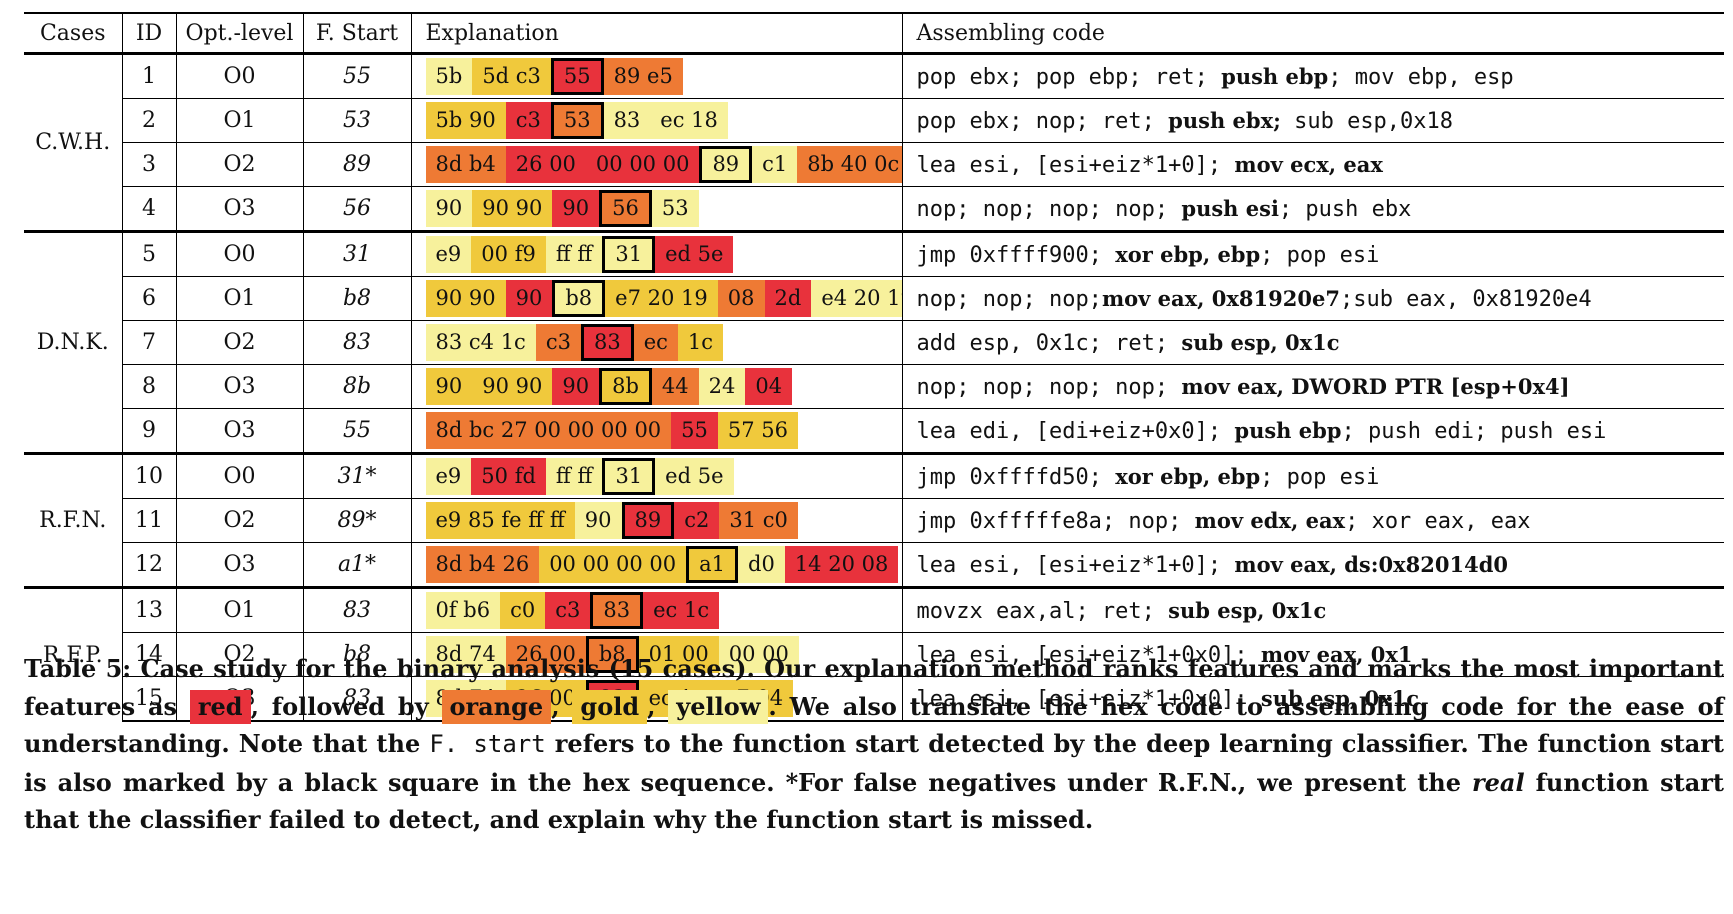 This screenshot has width=1733, height=914. I want to click on row-explanation: 90 90 90 90 56 53, so click(656, 209).